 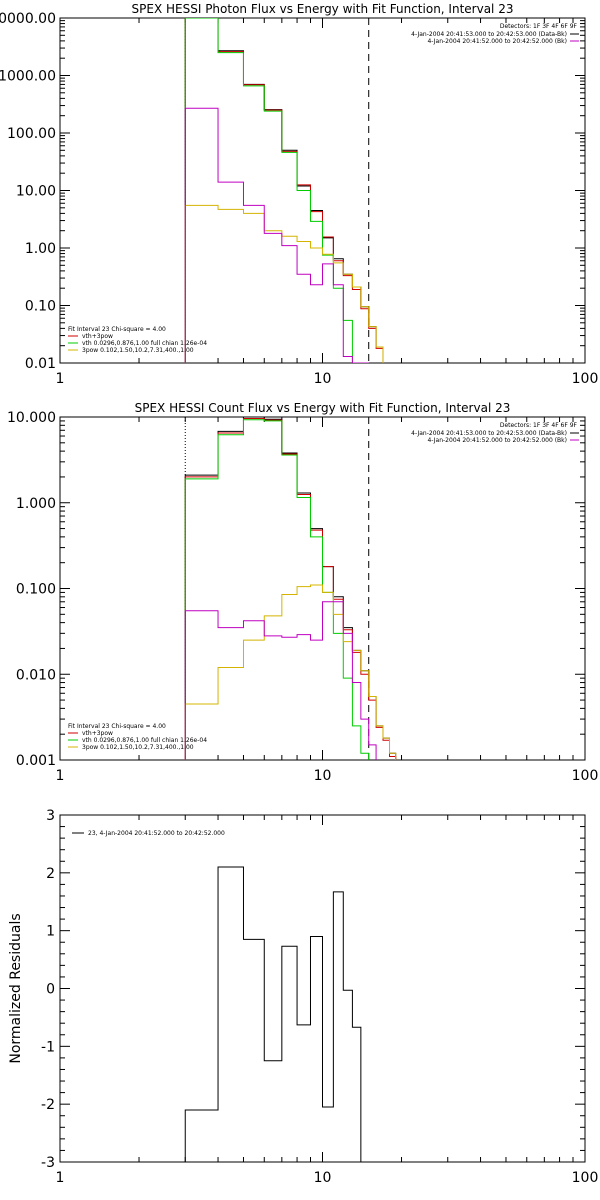 I want to click on y-tick-label: 0, so click(x=50, y=990).